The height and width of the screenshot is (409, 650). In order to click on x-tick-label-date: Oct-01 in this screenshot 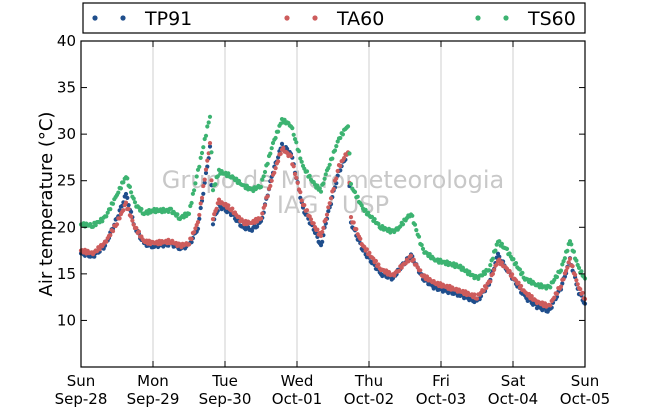, I will do `click(297, 399)`.